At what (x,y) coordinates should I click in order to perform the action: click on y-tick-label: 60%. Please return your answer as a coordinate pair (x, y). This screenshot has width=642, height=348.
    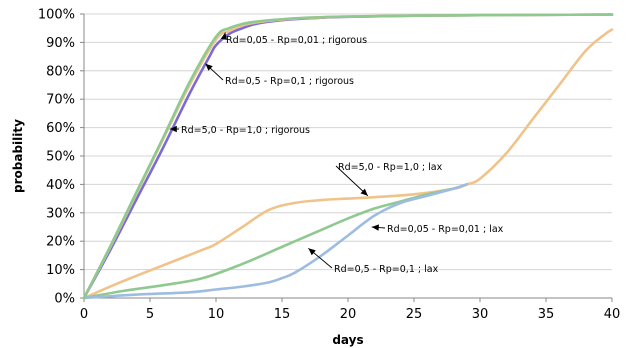
    Looking at the image, I should click on (60, 128).